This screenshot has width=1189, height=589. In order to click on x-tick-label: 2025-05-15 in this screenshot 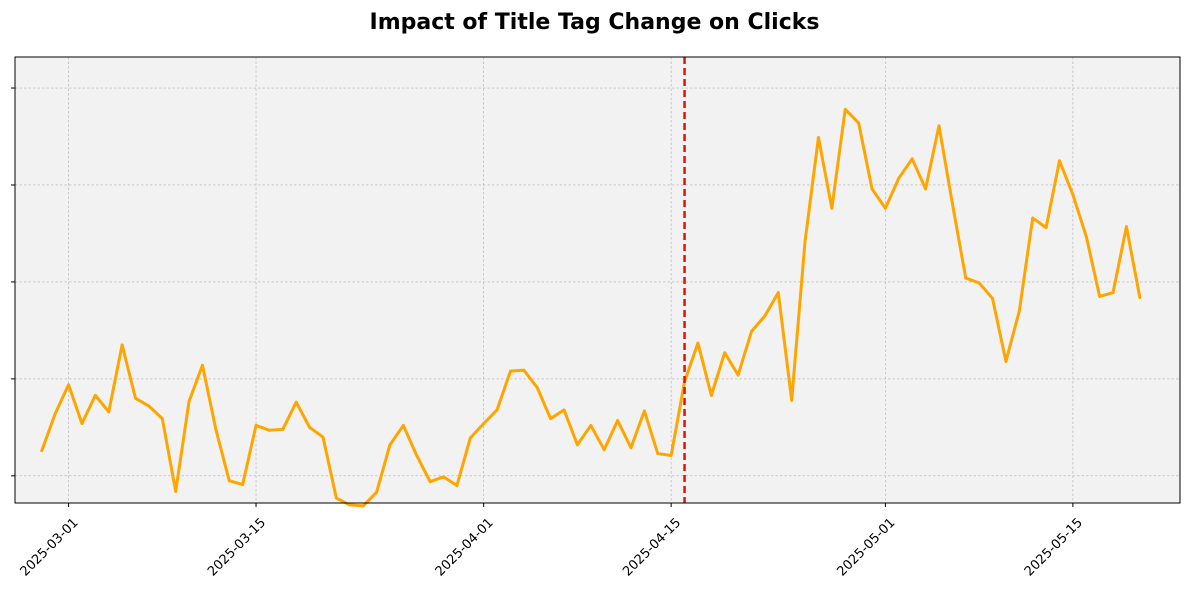, I will do `click(1054, 547)`.